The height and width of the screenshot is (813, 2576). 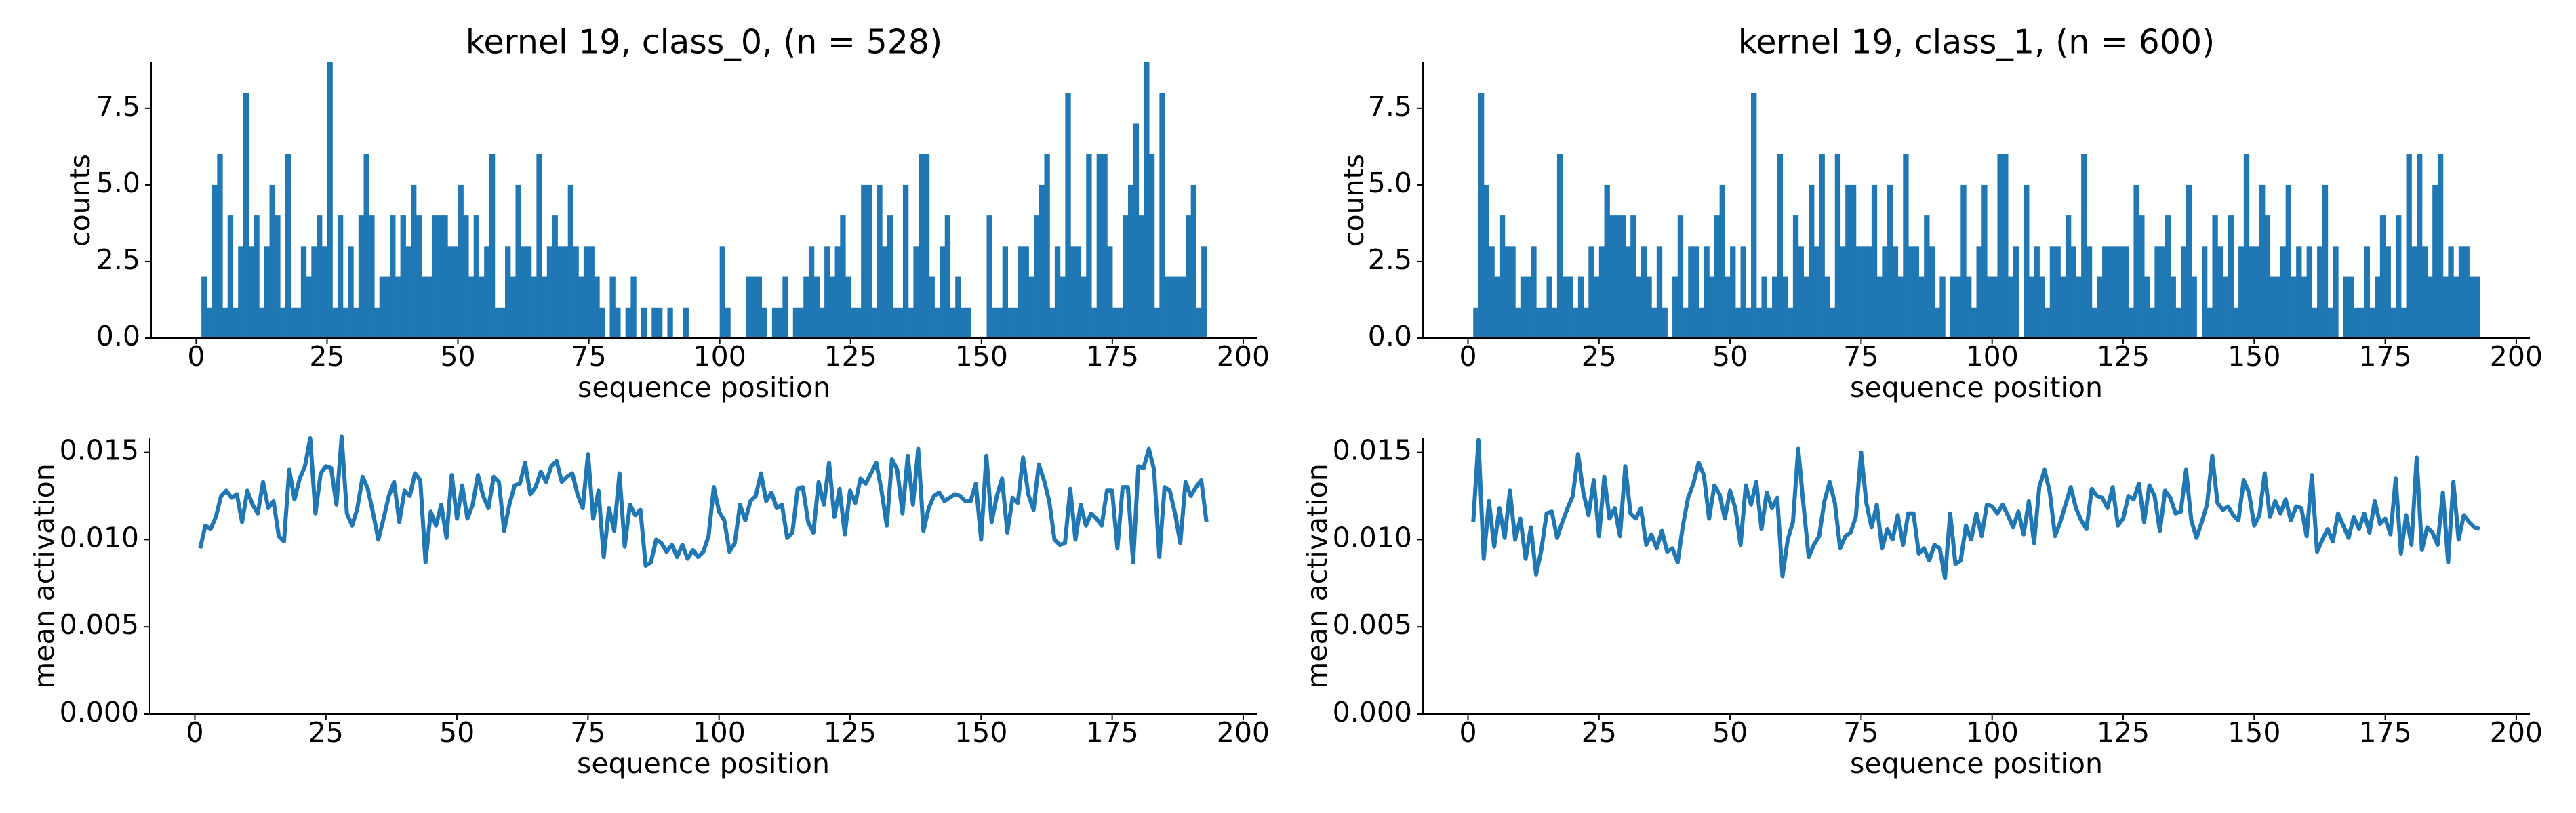 I want to click on x-tick-label: 0, so click(x=1467, y=732).